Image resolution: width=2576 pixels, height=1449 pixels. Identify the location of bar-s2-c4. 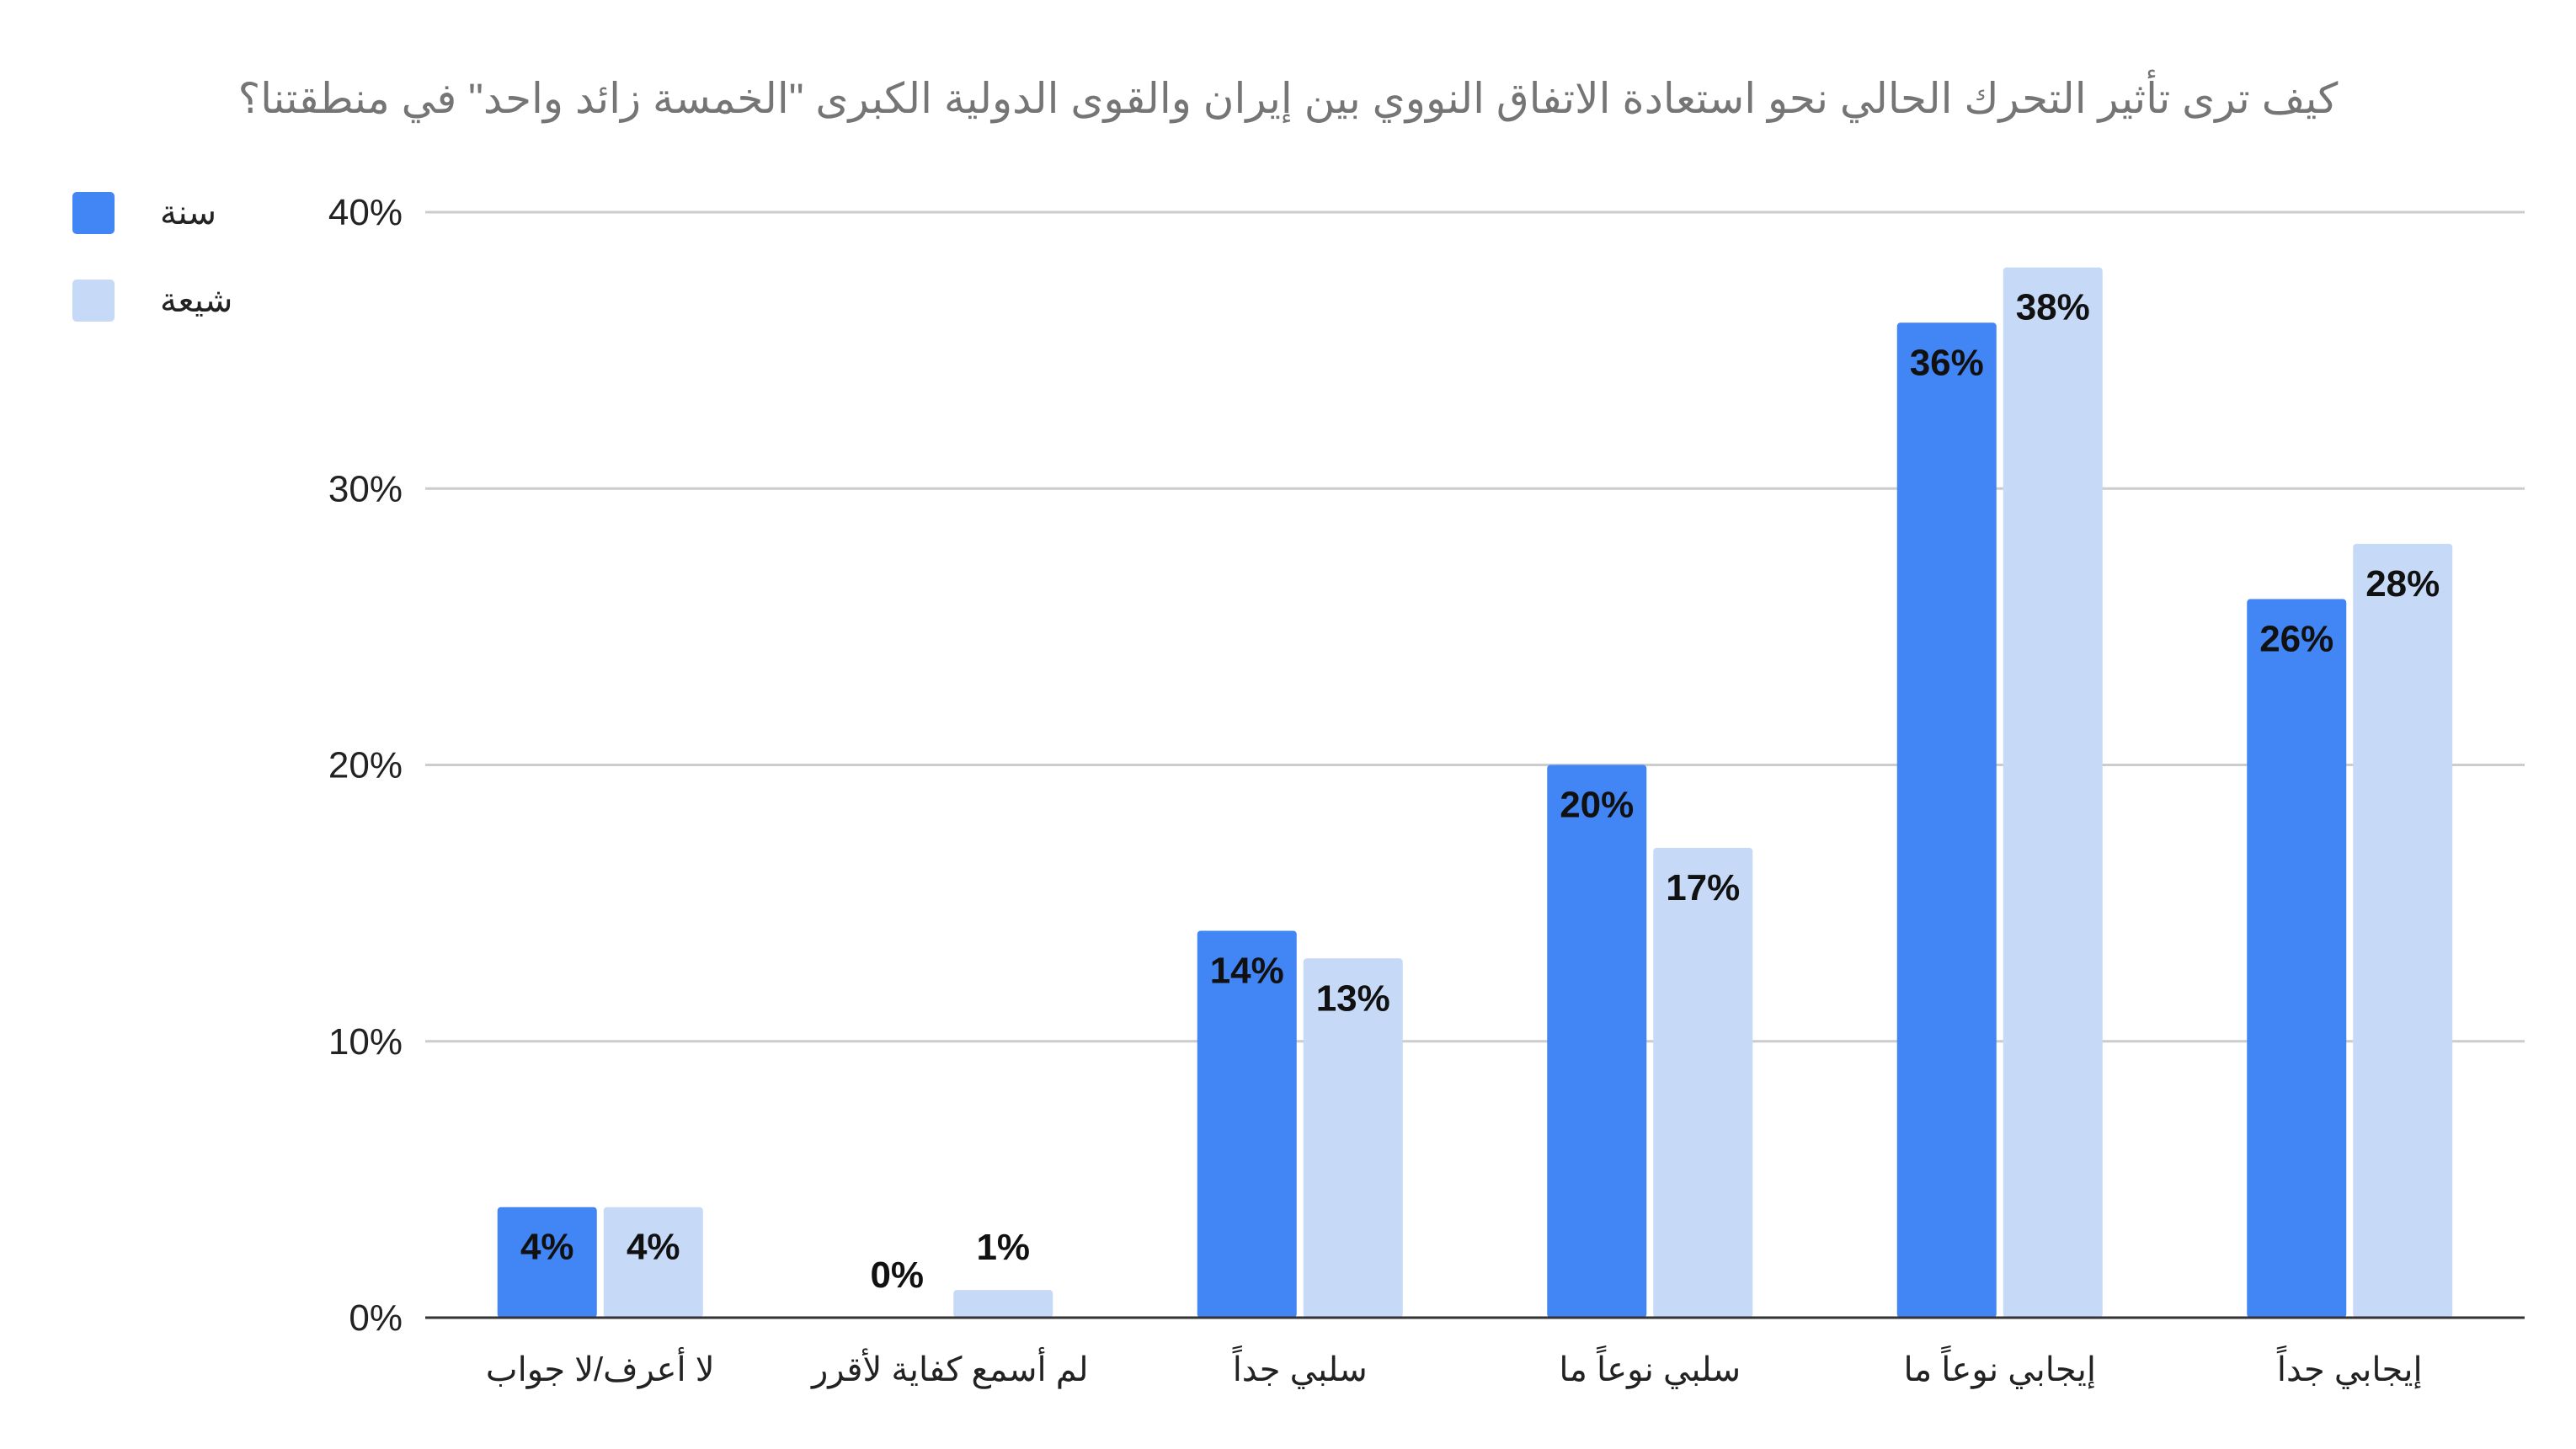
(1703, 1082).